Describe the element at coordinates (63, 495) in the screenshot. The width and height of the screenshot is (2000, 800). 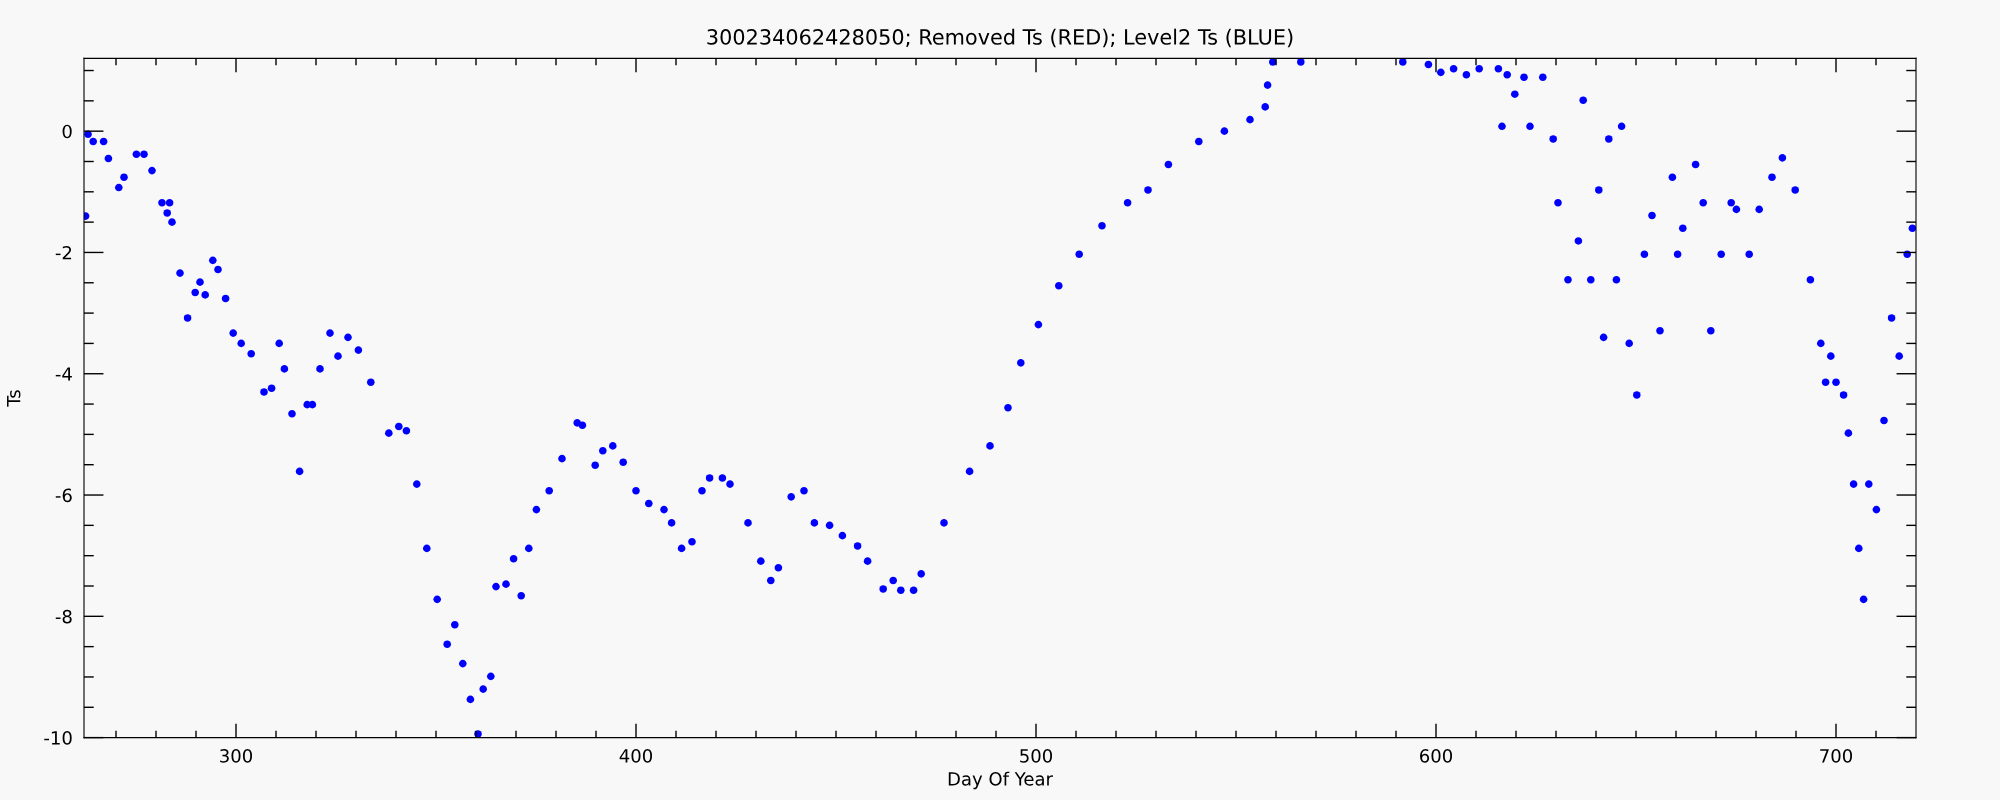
I see `y-tick-label: -6` at that location.